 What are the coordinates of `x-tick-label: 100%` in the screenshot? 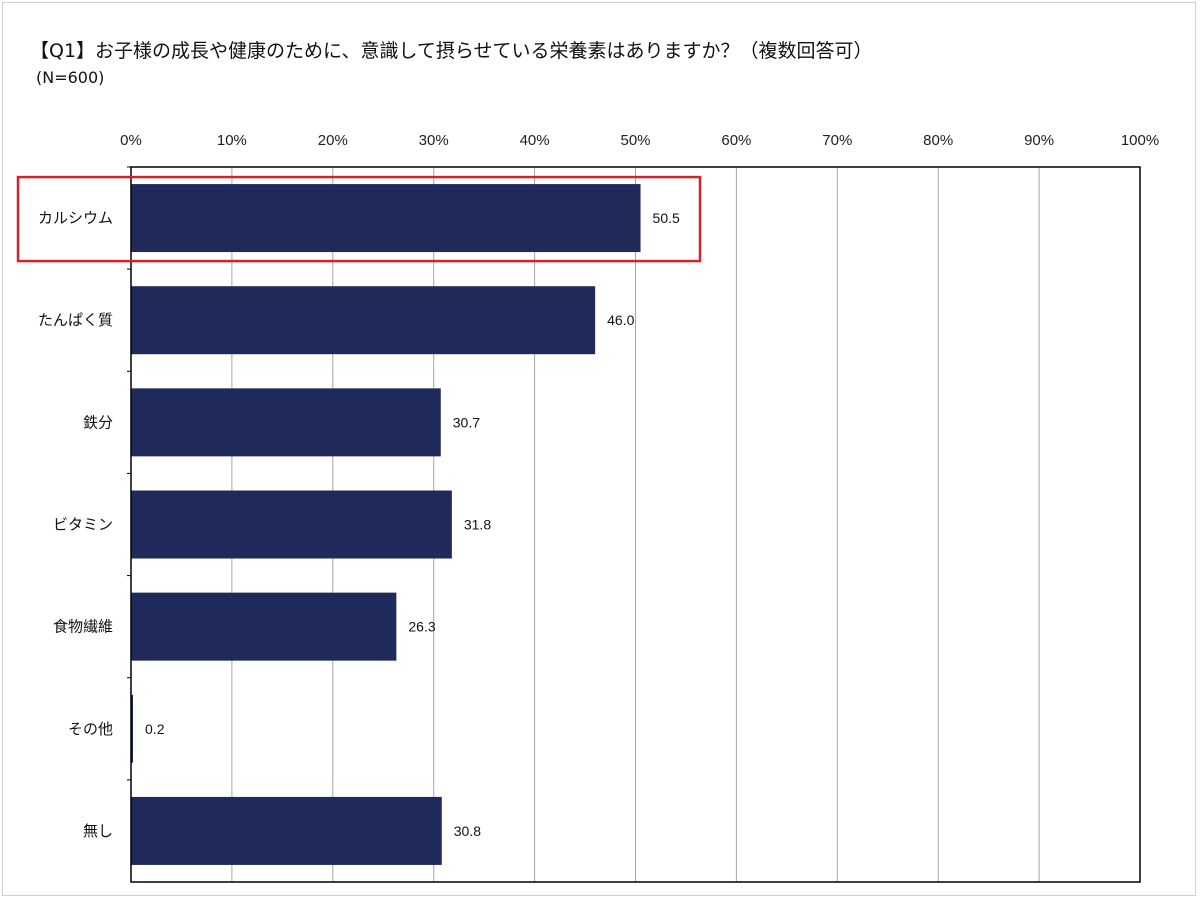 It's located at (1140, 140).